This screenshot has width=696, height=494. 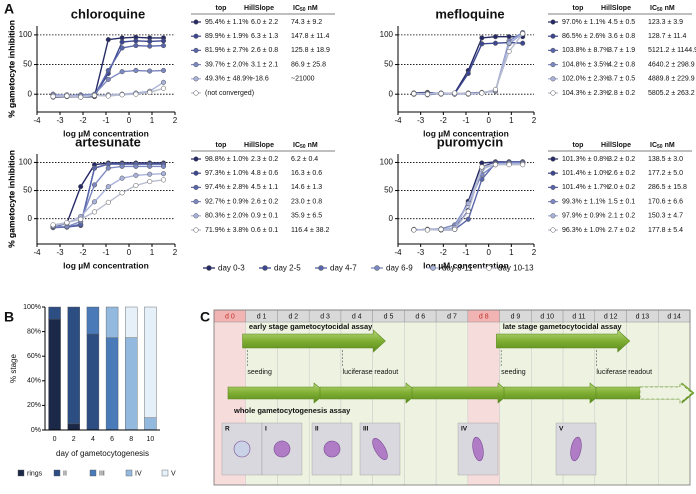 What do you see at coordinates (585, 79) in the screenshot?
I see `table-cell: 102.0% ± 2.3%` at bounding box center [585, 79].